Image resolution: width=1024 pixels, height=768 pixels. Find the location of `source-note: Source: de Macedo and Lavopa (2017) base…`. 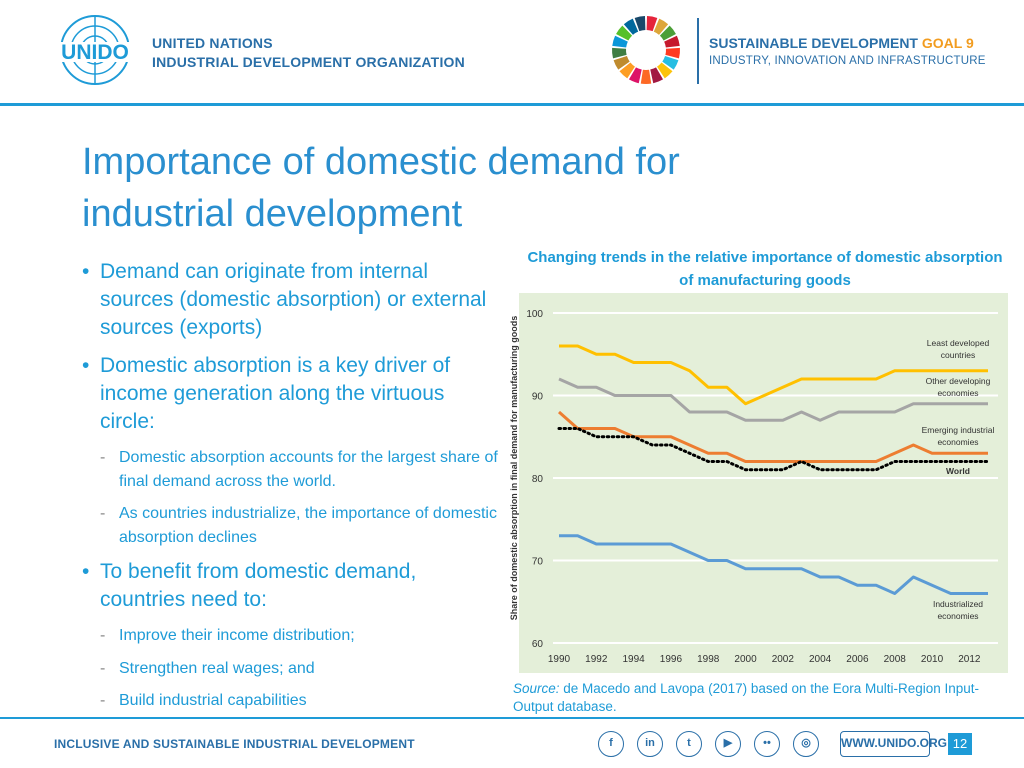

source-note: Source: de Macedo and Lavopa (2017) base… is located at coordinates (763, 698).